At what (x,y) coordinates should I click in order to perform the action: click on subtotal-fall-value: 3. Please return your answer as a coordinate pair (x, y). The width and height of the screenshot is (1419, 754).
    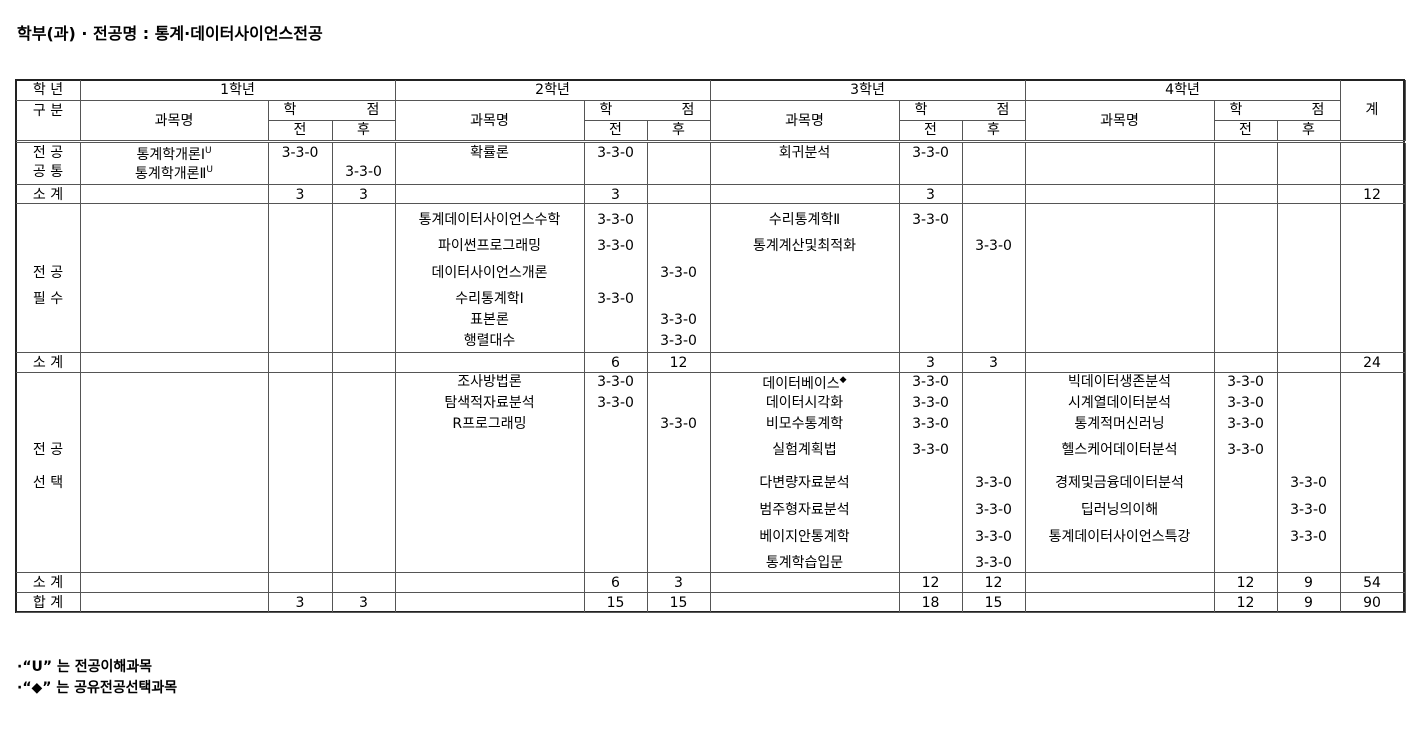
    Looking at the image, I should click on (930, 194).